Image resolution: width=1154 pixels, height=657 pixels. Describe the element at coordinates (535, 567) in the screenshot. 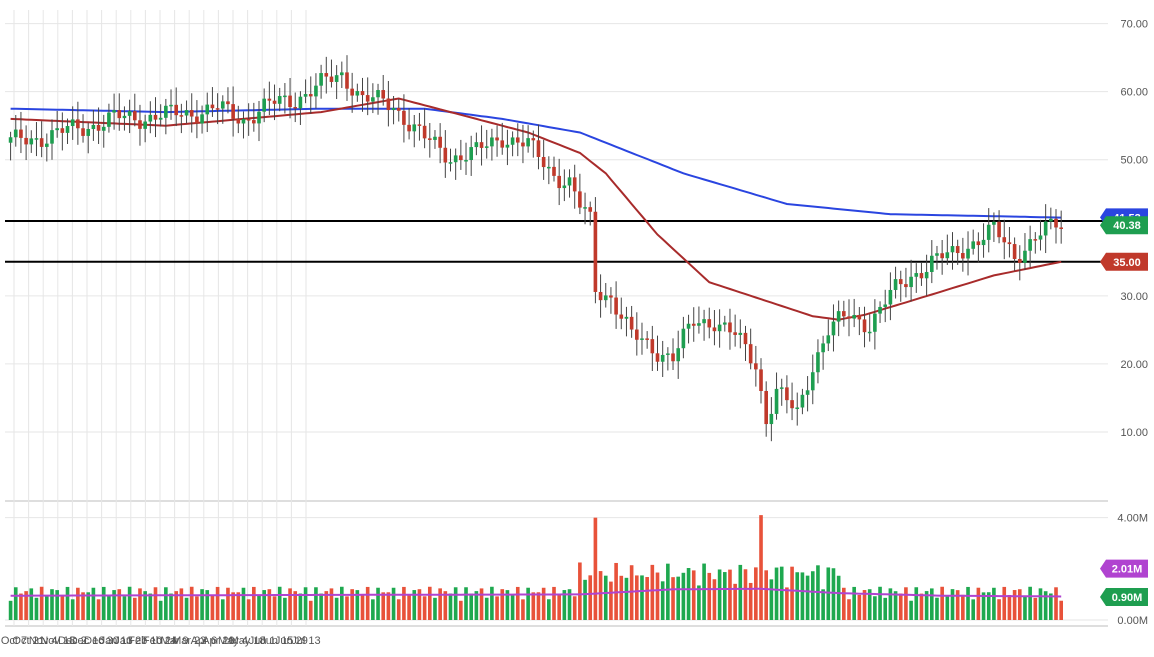

I see `volume-bars` at that location.